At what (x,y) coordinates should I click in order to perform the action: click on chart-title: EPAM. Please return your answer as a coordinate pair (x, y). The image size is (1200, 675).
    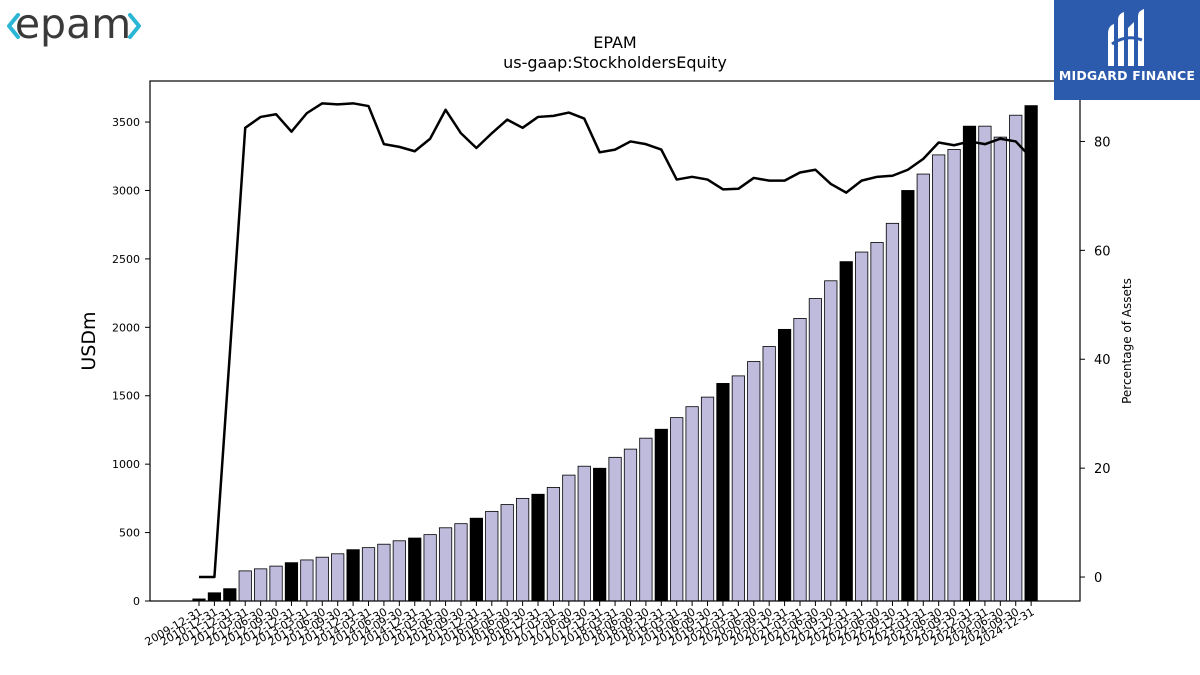
    Looking at the image, I should click on (614, 42).